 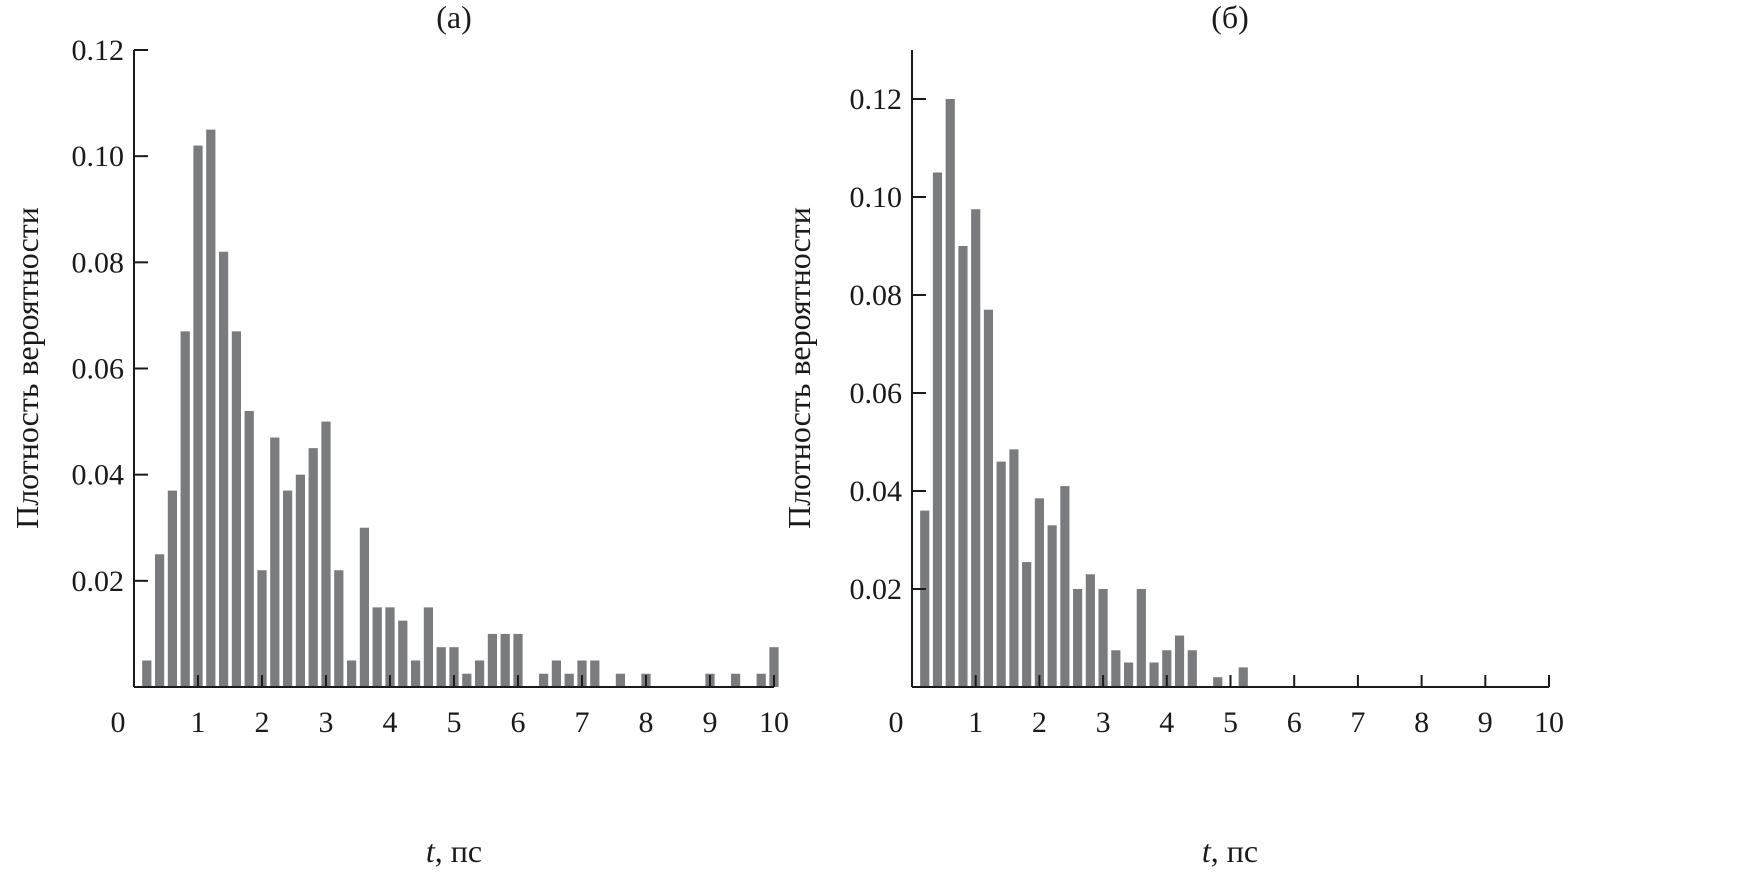 I want to click on chart-title: (а), so click(x=454, y=17).